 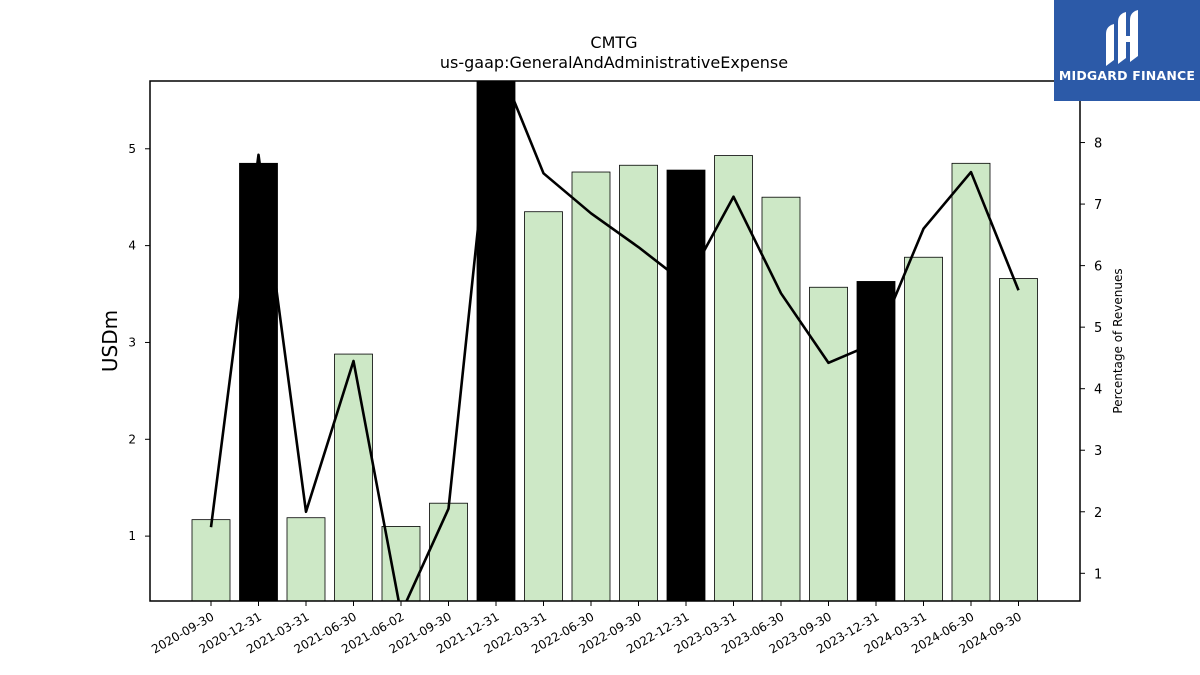 What do you see at coordinates (1098, 205) in the screenshot?
I see `y2-tick-label-7: 7` at bounding box center [1098, 205].